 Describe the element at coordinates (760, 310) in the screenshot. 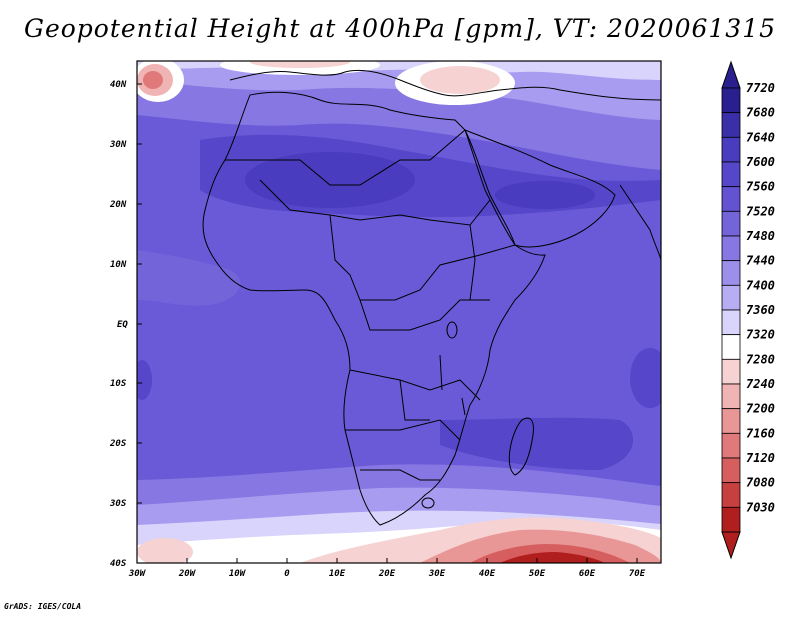

I see `colorbar-label: 7360` at that location.